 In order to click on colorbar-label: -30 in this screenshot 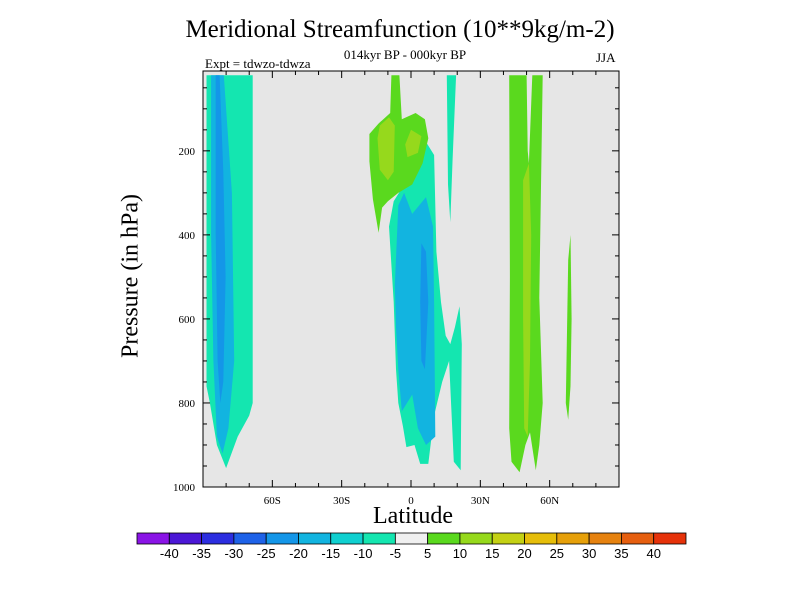, I will do `click(233, 553)`.